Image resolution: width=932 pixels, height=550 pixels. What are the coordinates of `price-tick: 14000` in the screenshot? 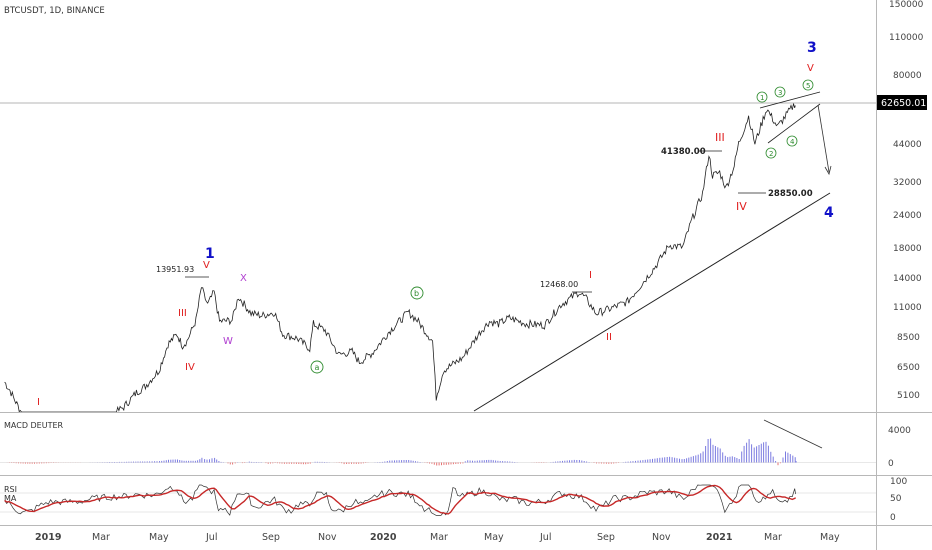 It's located at (907, 279).